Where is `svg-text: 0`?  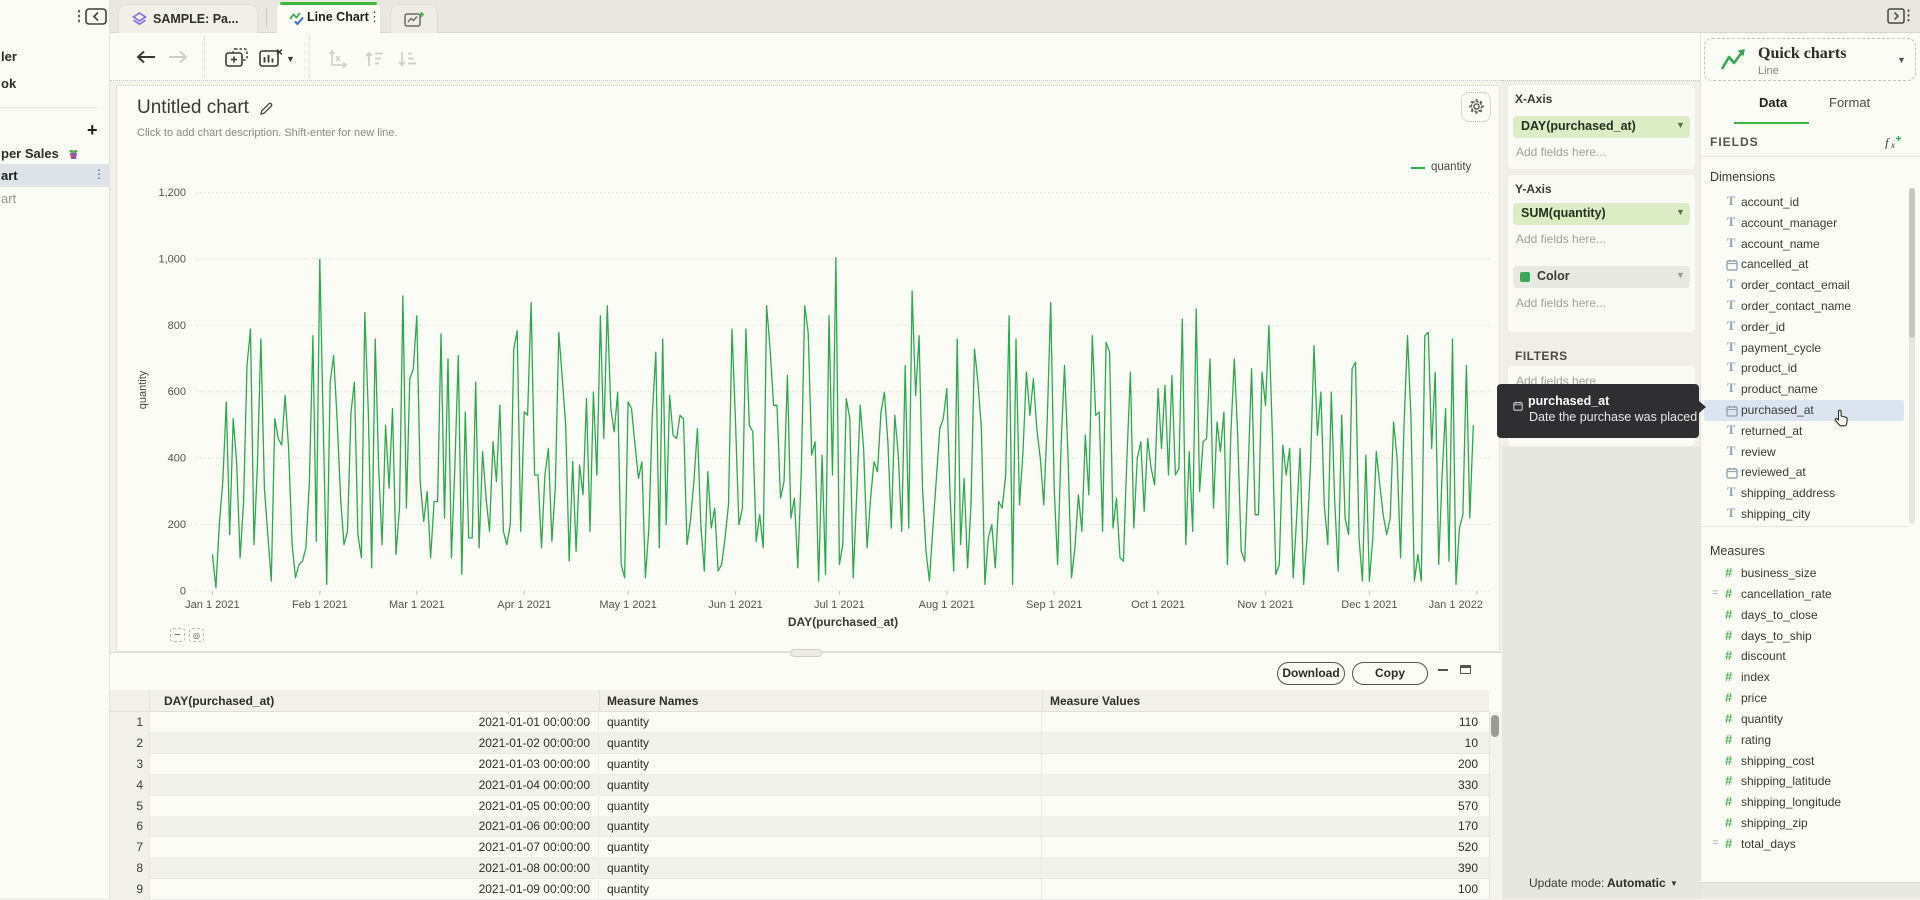 svg-text: 0 is located at coordinates (183, 591).